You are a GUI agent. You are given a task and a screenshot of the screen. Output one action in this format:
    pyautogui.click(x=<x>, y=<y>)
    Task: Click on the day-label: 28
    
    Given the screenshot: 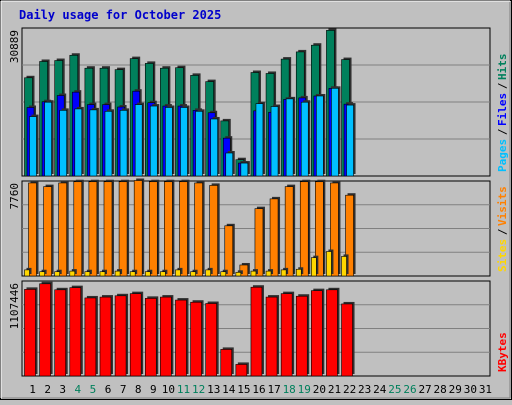 What is the action you would take?
    pyautogui.click(x=440, y=389)
    